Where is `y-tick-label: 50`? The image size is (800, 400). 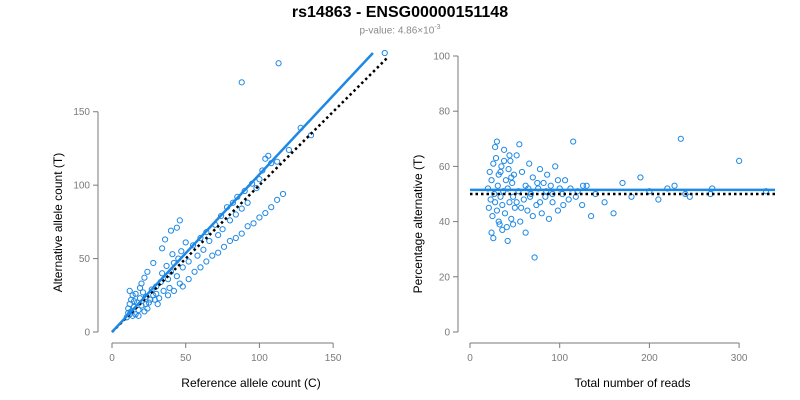
y-tick-label: 50 is located at coordinates (85, 259).